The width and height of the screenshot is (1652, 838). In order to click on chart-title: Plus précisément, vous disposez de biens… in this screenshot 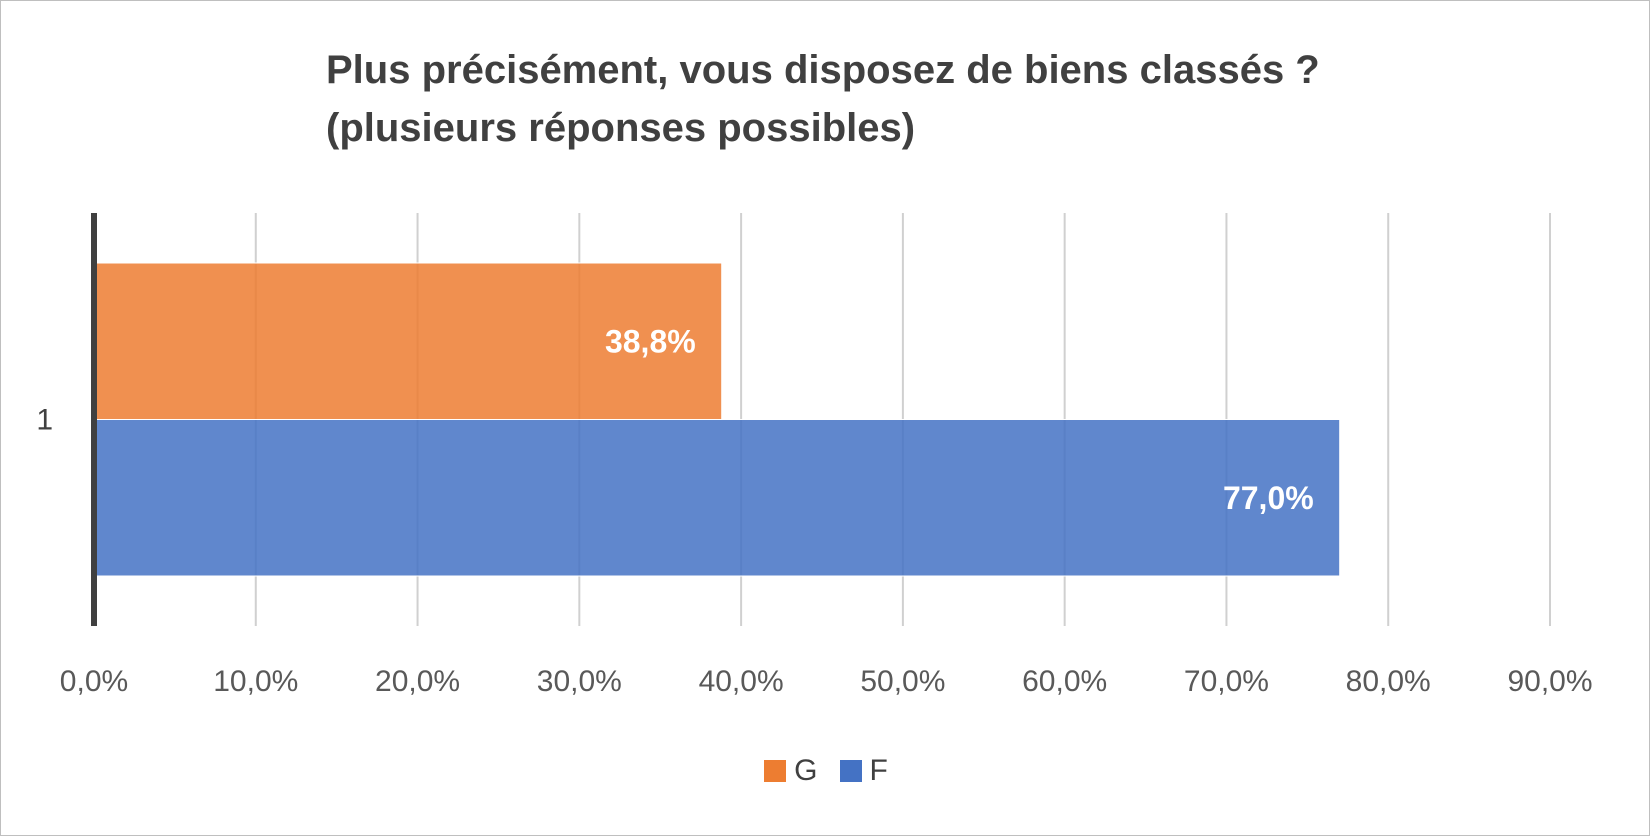, I will do `click(926, 99)`.